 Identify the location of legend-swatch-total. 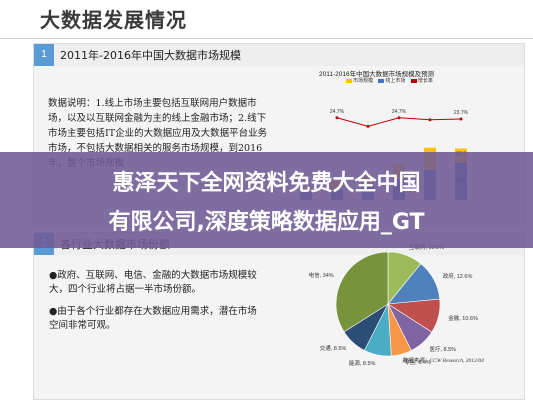
(349, 80).